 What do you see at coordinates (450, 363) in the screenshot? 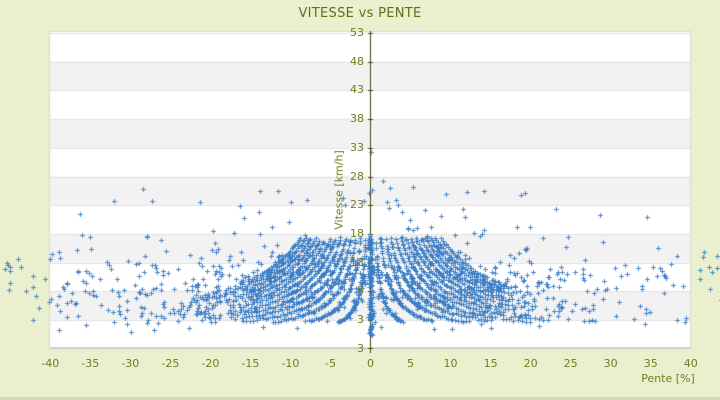
I see `x-tick-label-10: 10` at bounding box center [450, 363].